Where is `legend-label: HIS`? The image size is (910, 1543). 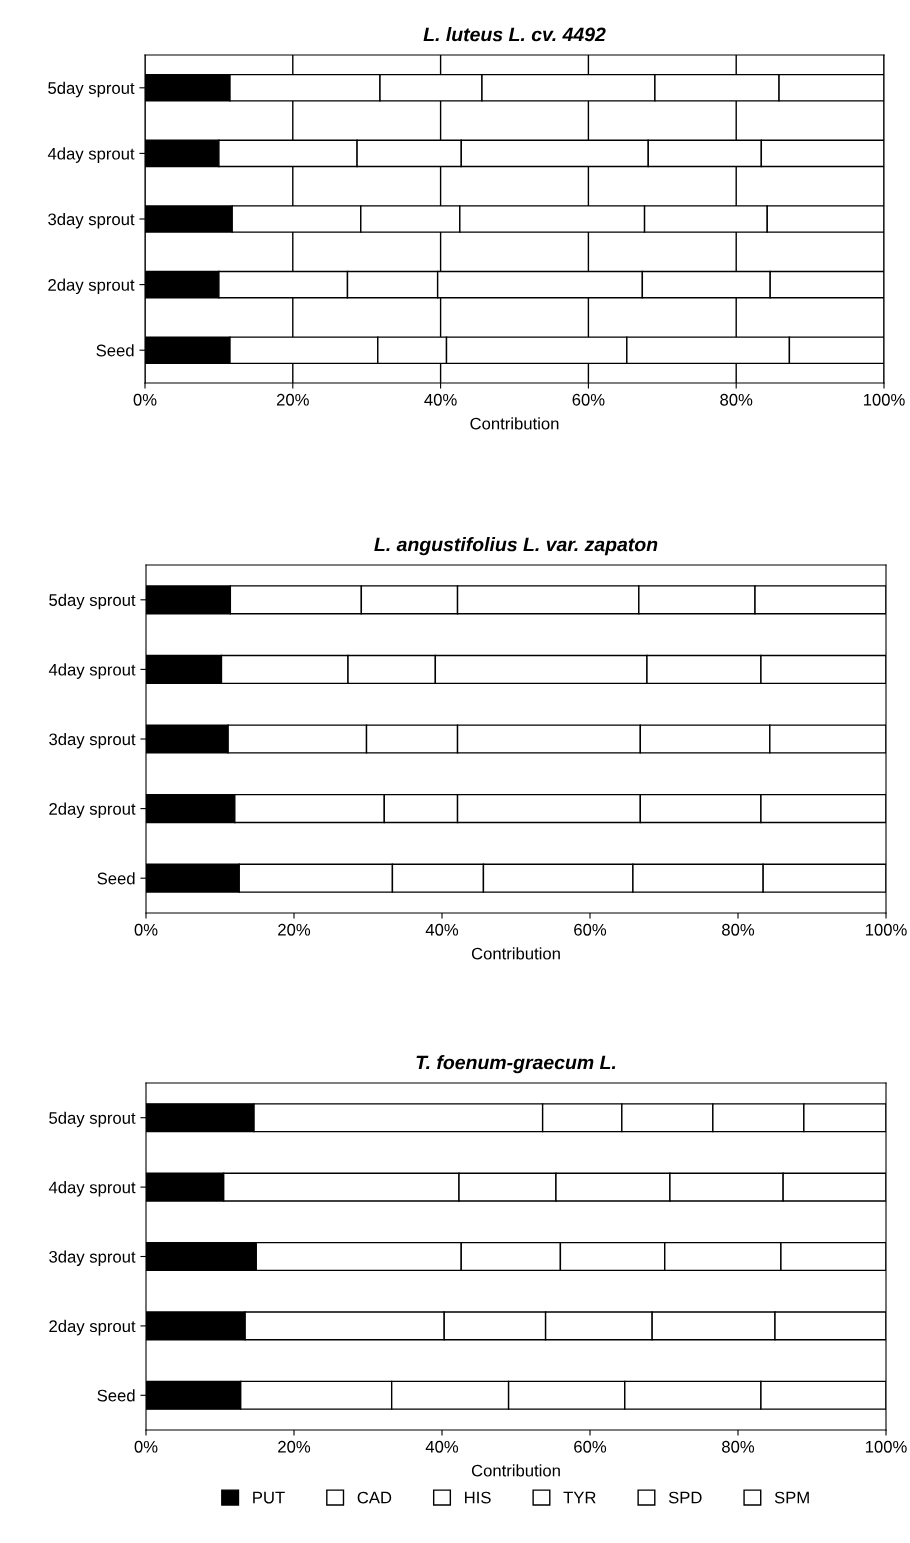 legend-label: HIS is located at coordinates (478, 1497).